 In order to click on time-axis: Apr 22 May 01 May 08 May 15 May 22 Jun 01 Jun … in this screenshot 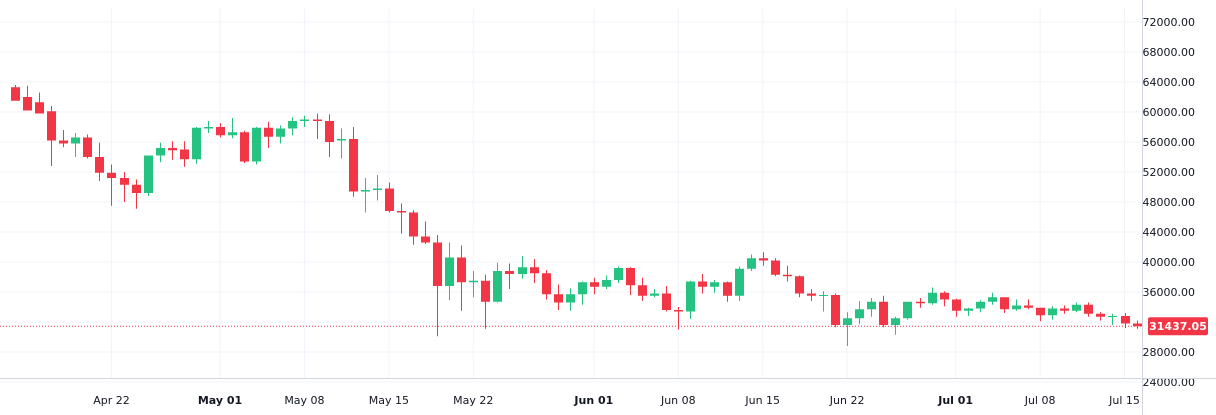, I will do `click(608, 393)`.